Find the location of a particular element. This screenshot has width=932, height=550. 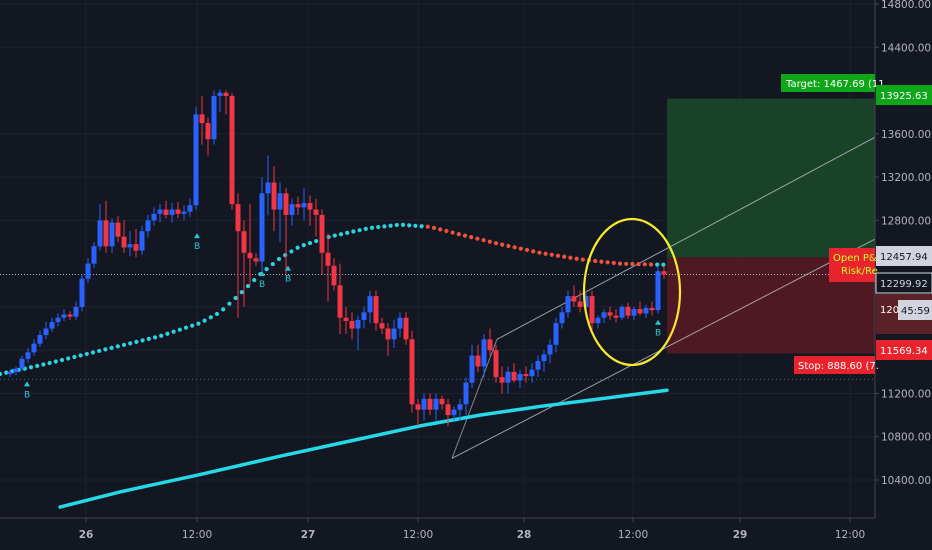

time-ticks: 26 12:00 27 12:00 28 12:00 29 12:00 is located at coordinates (472, 529).